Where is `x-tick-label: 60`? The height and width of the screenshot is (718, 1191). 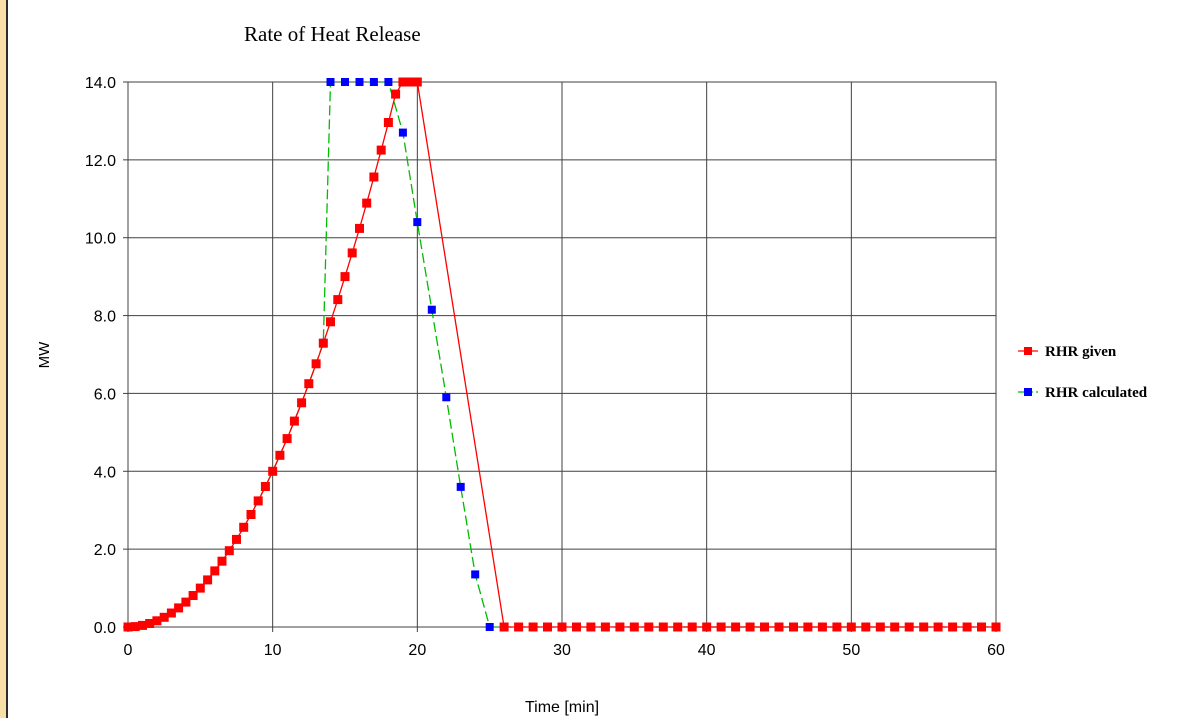
x-tick-label: 60 is located at coordinates (996, 650).